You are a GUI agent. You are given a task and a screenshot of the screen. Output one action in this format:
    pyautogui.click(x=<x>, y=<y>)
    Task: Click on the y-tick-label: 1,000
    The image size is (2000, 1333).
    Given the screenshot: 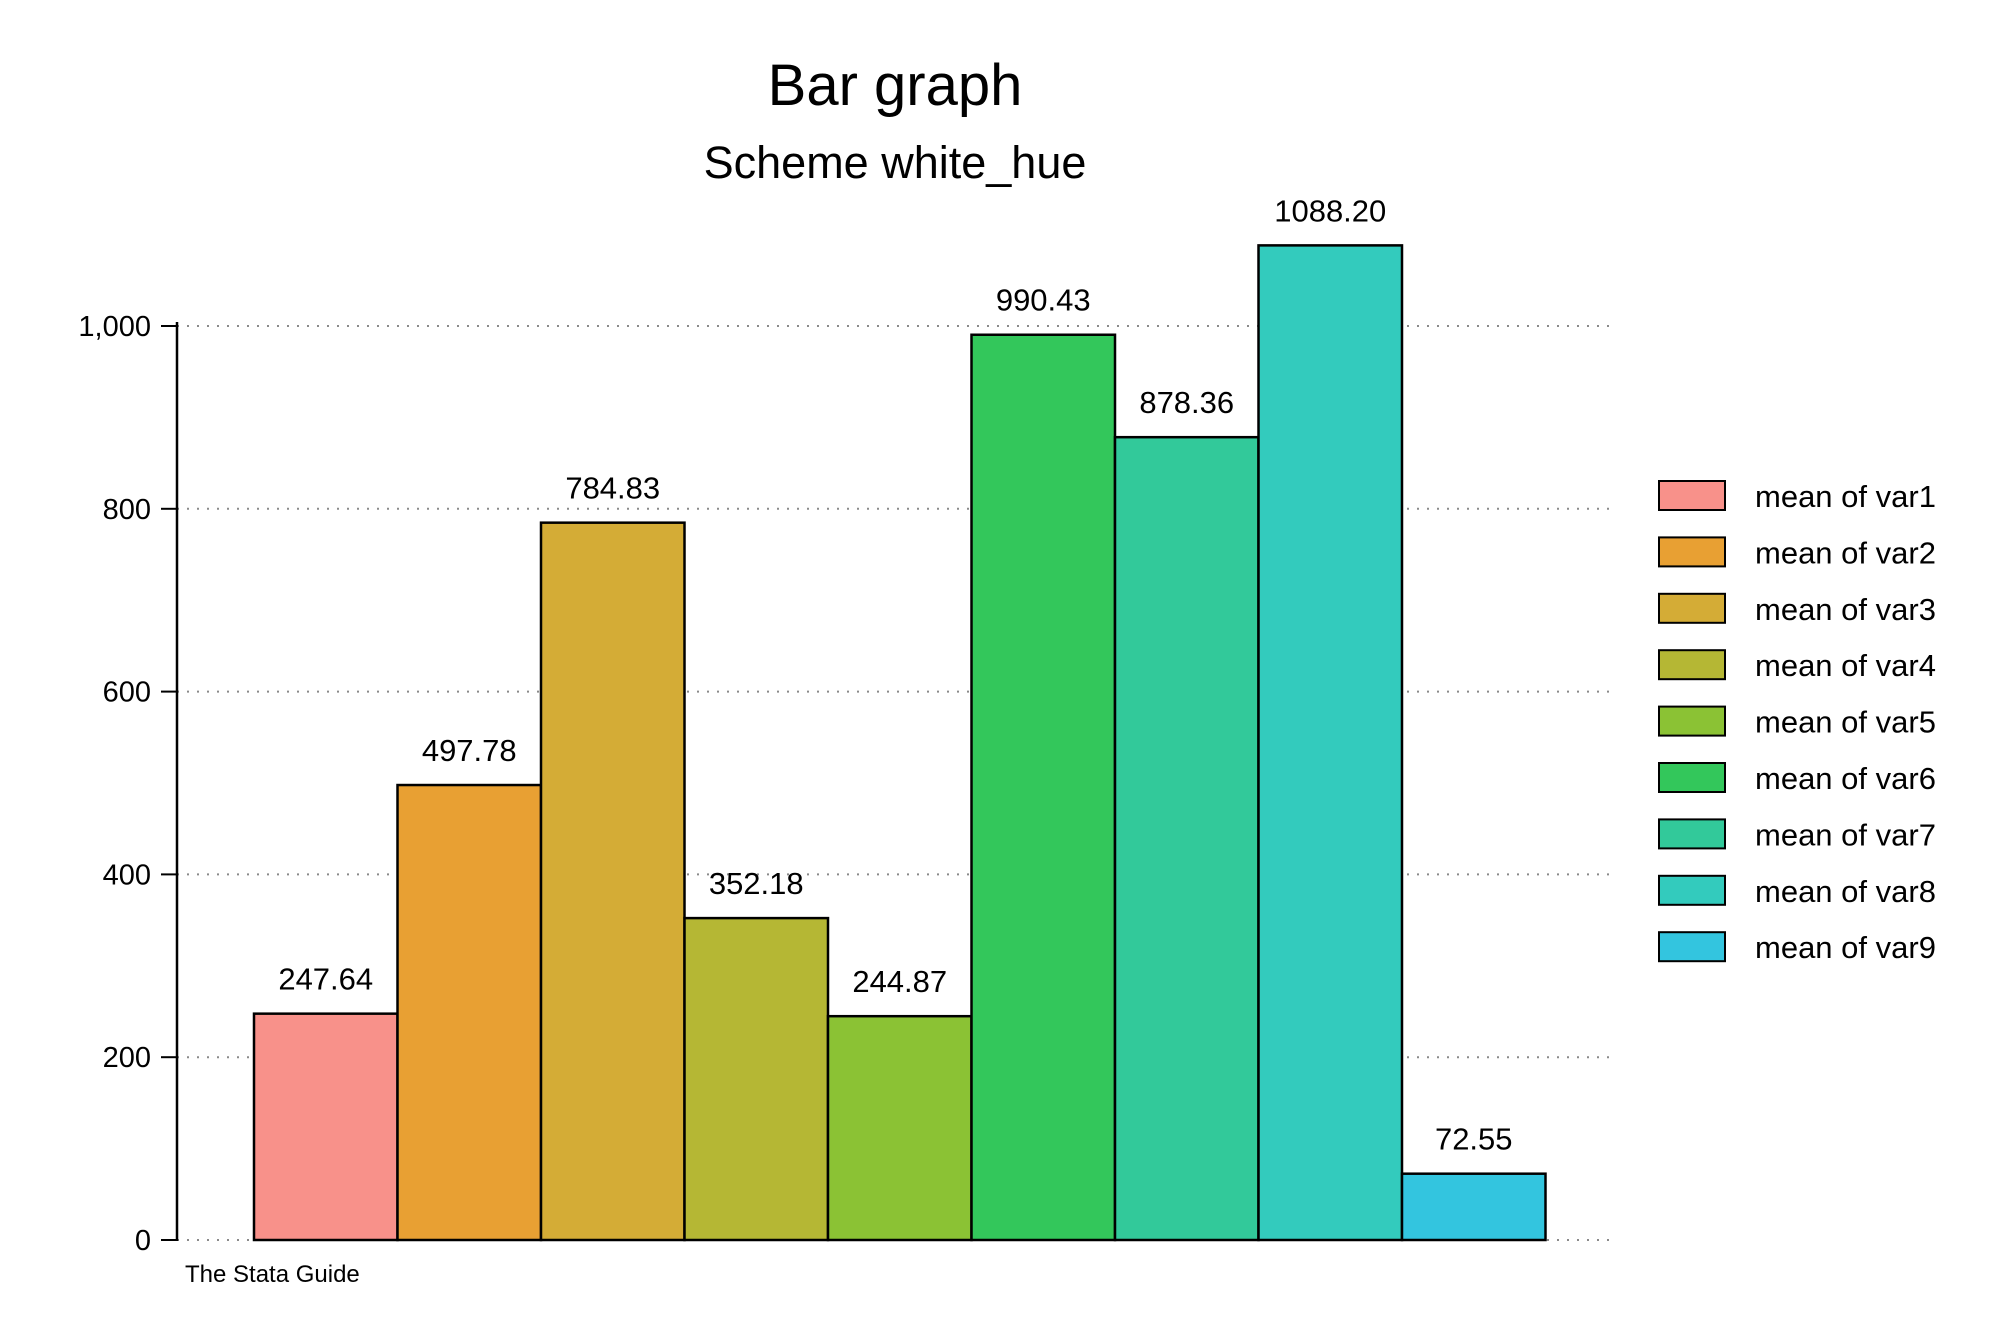 What is the action you would take?
    pyautogui.click(x=114, y=327)
    